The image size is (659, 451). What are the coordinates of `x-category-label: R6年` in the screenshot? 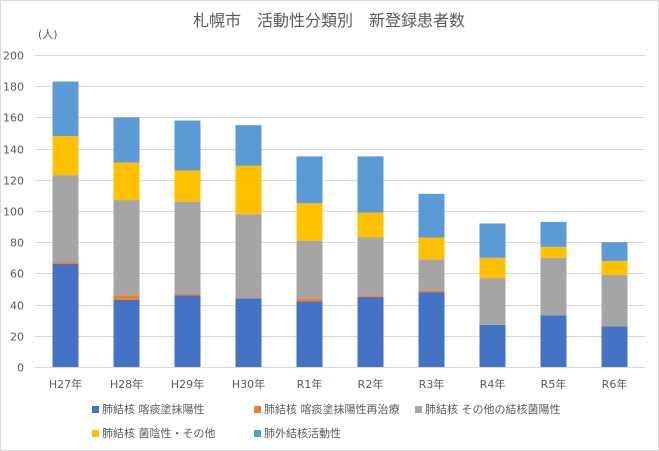 It's located at (615, 384).